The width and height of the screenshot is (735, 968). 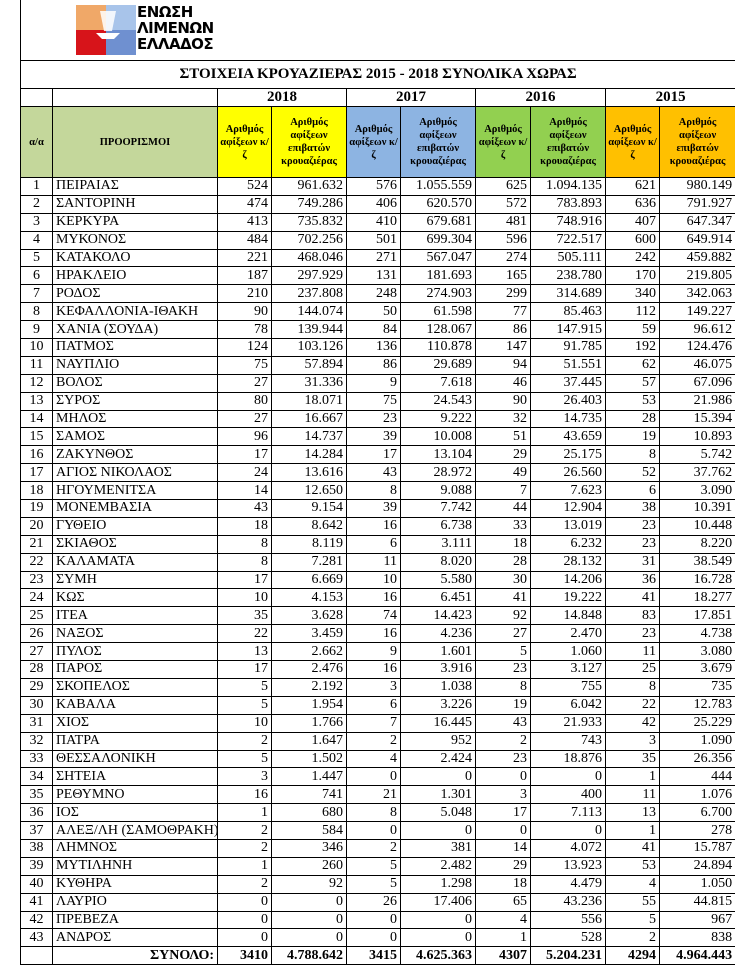 What do you see at coordinates (36, 741) in the screenshot?
I see `row-index-cell: 32` at bounding box center [36, 741].